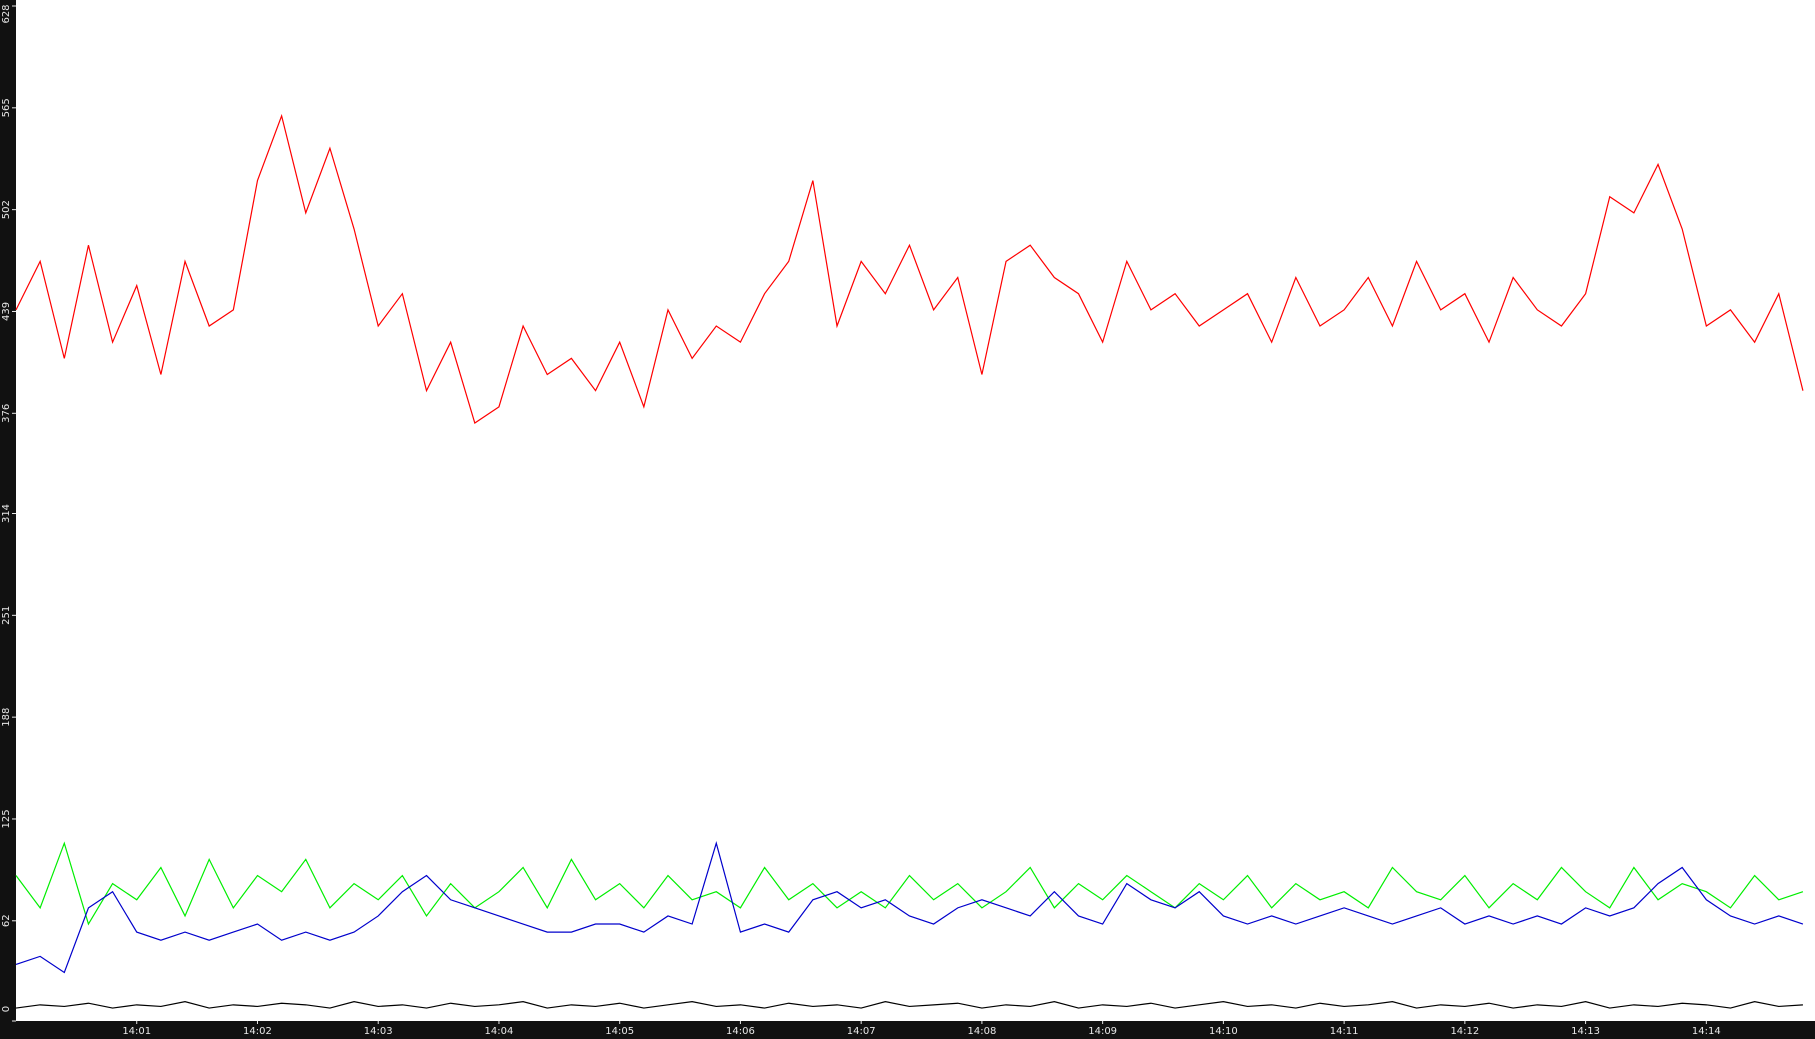 This screenshot has width=1815, height=1039. Describe the element at coordinates (6, 209) in the screenshot. I see `y-tick-label: 502` at that location.